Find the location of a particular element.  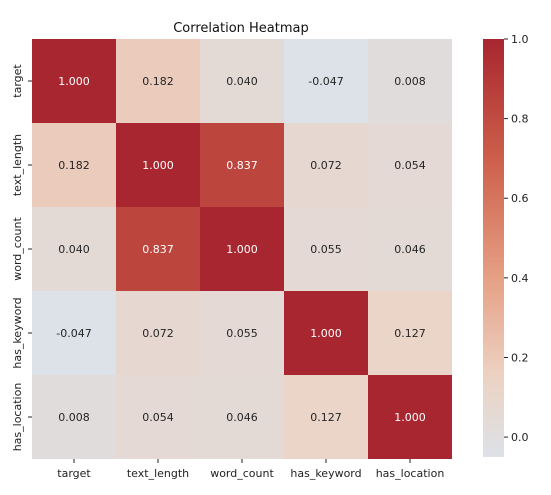

colorbar: 0.0 0.2 0.4 0.6 0.8 1.0 is located at coordinates (506, 245).